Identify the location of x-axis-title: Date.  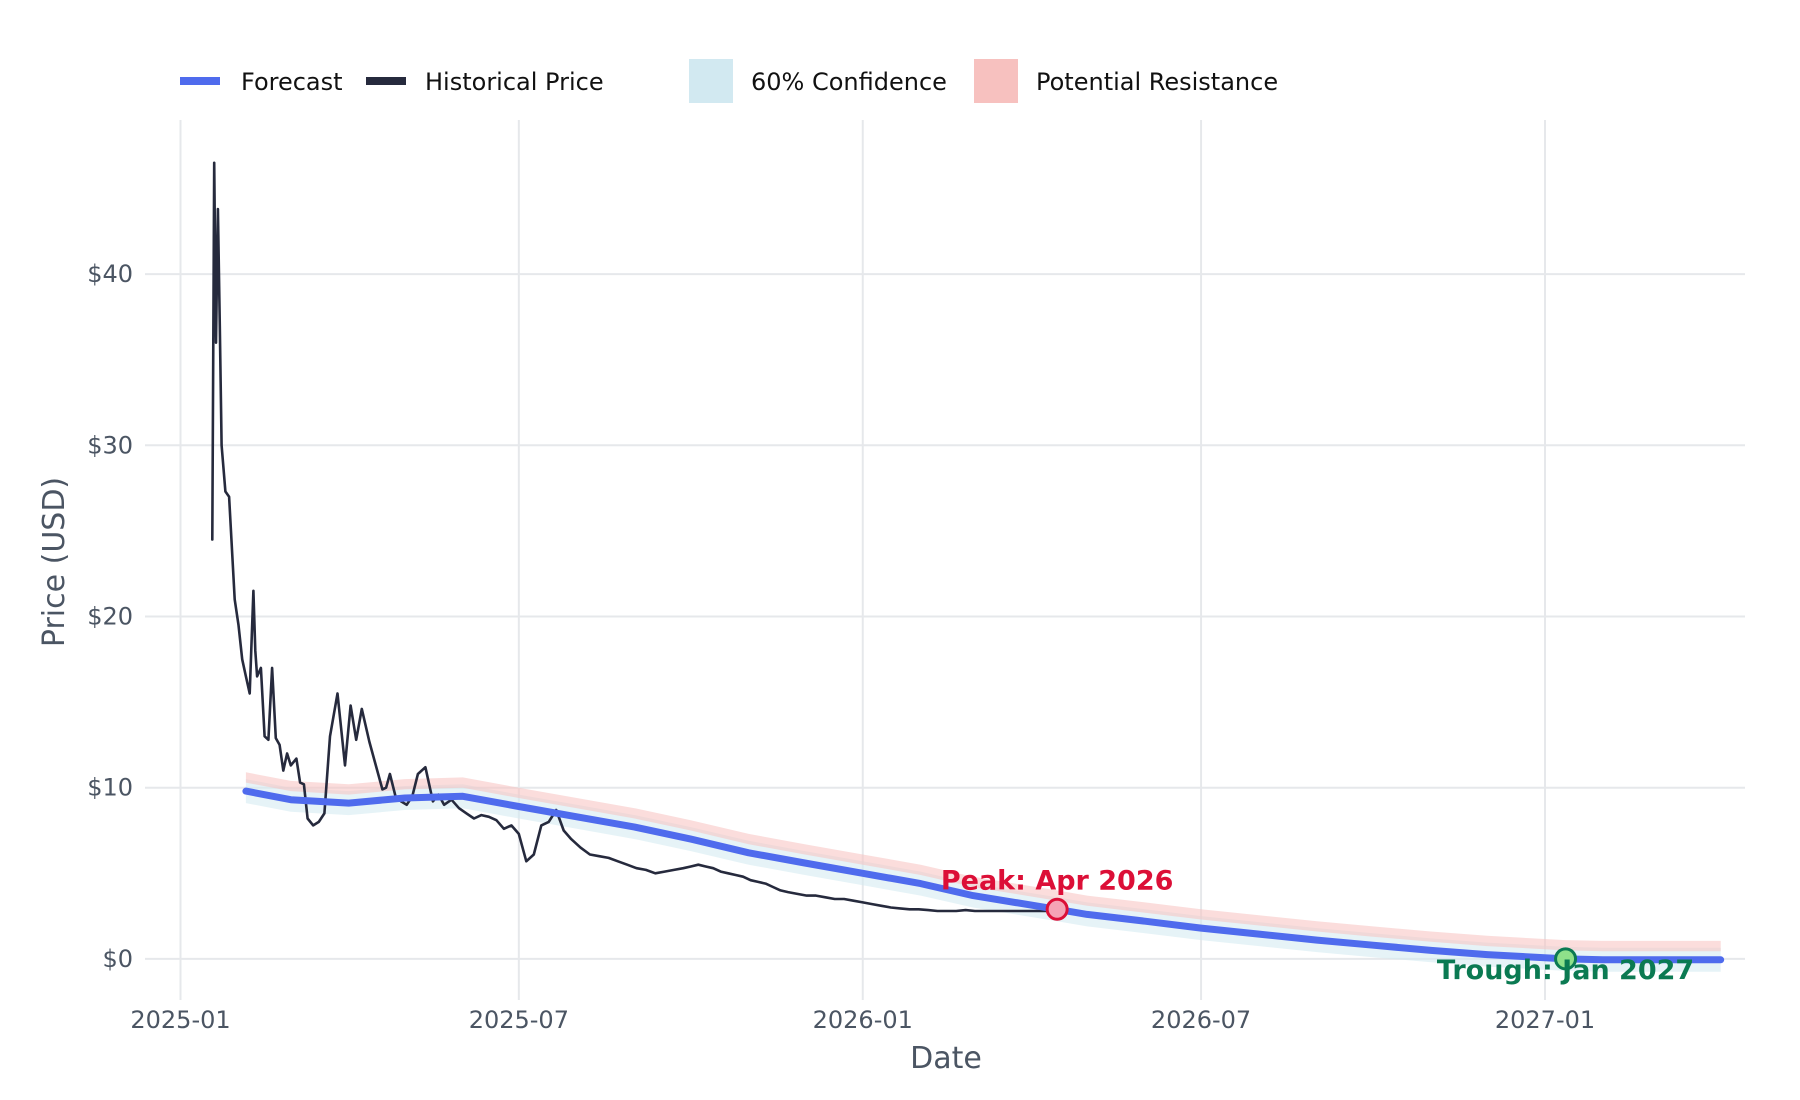
(946, 1058).